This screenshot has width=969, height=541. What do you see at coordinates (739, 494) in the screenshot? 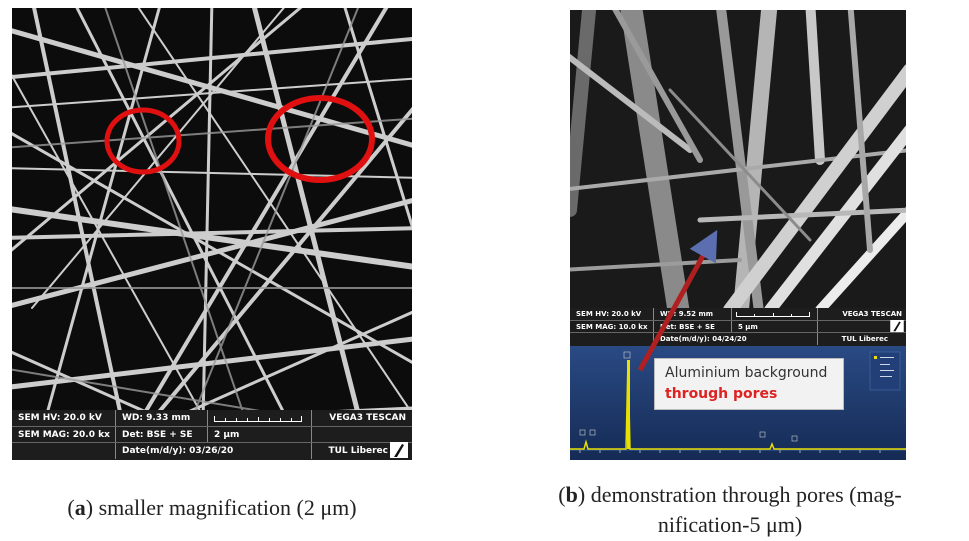
I see `caption-b-text-1: ) demonstration through pores (mag-` at bounding box center [739, 494].